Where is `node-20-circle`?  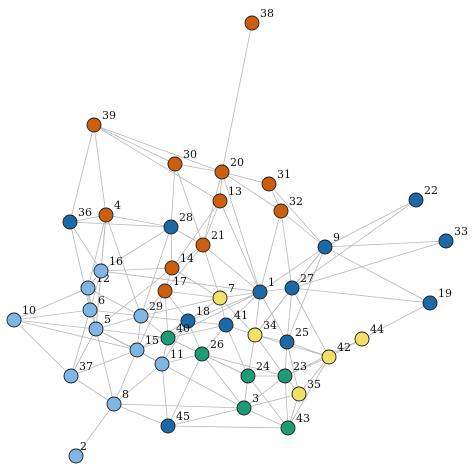
node-20-circle is located at coordinates (222, 172).